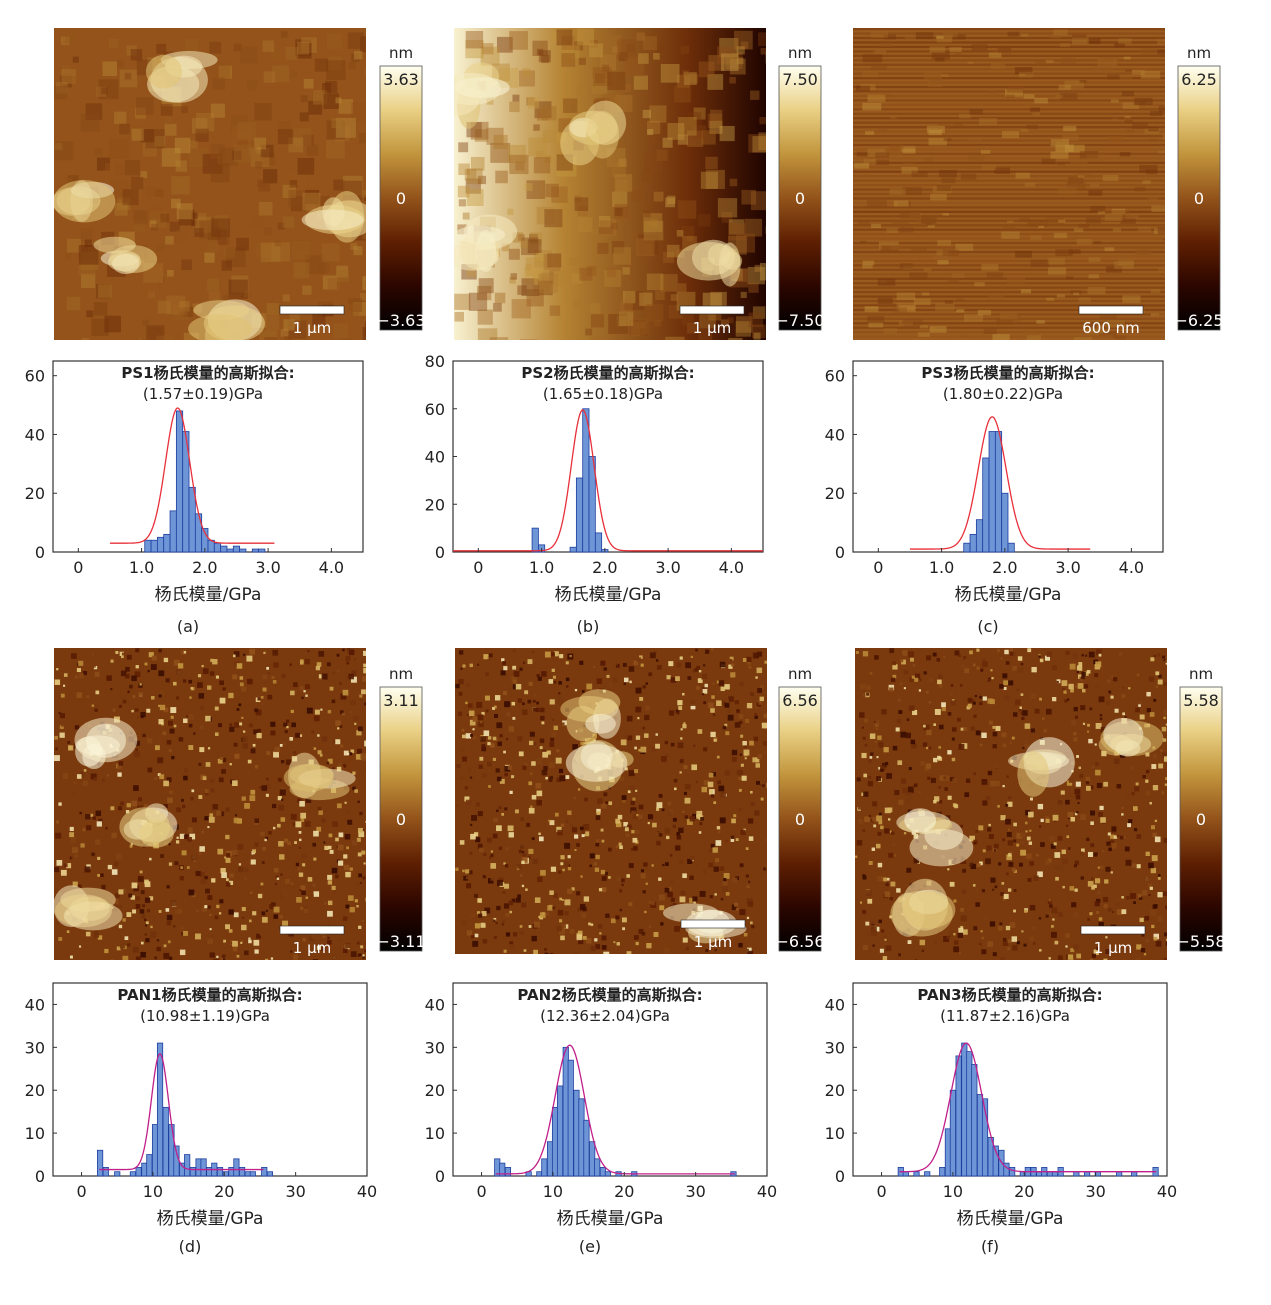  Describe the element at coordinates (953, 1191) in the screenshot. I see `x-tick-label: 10` at that location.